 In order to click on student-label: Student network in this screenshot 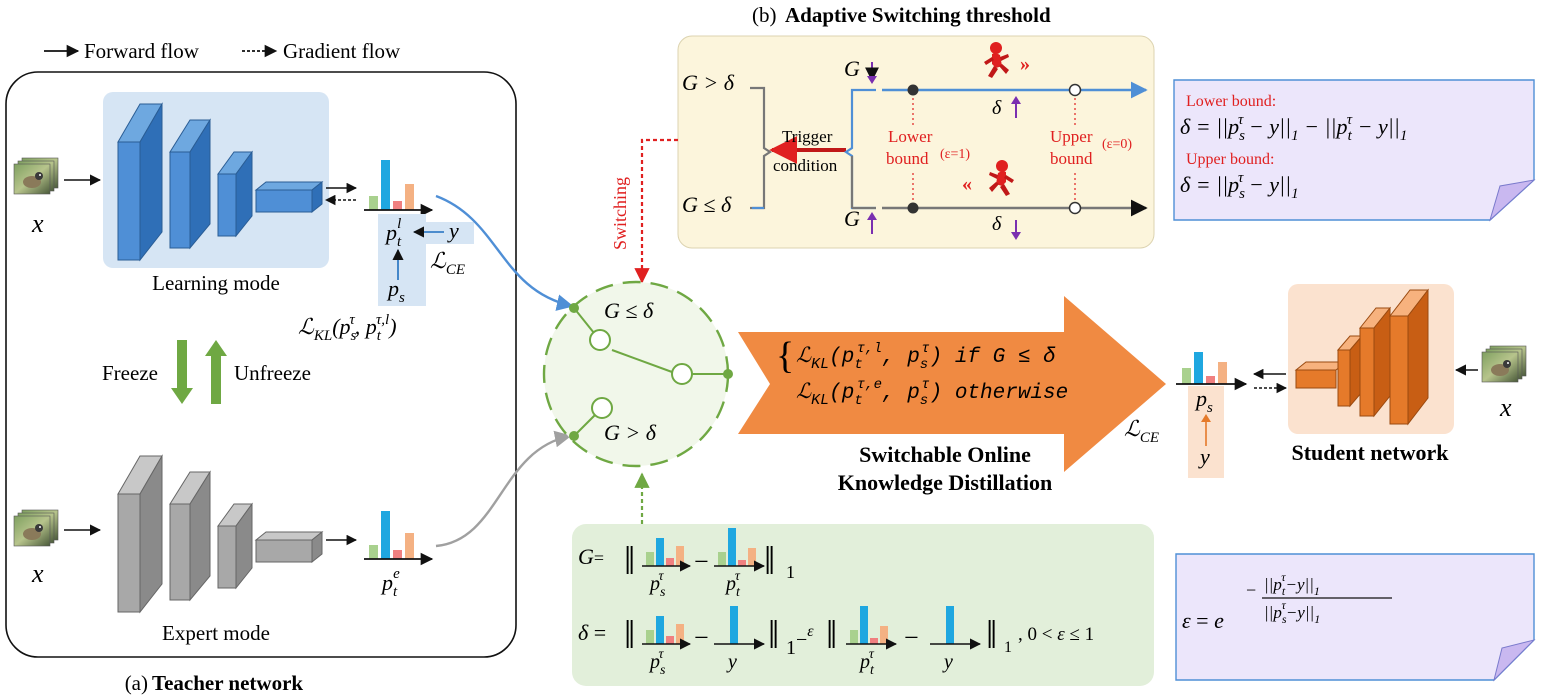, I will do `click(1370, 452)`.